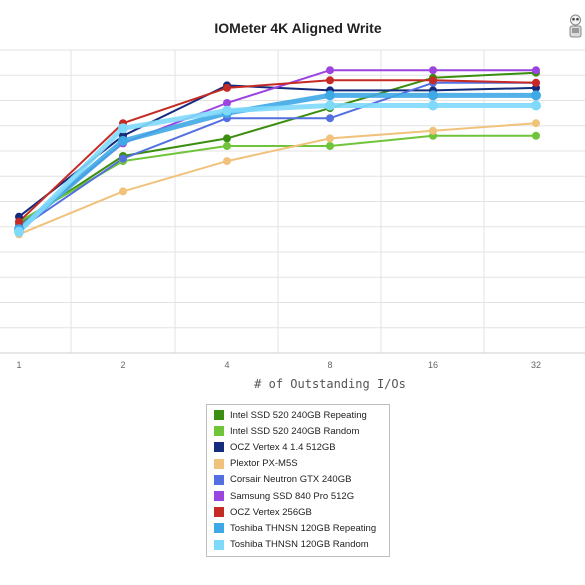 The width and height of the screenshot is (585, 585). I want to click on legend-label: Intel SSD 520 240GB Repeating, so click(298, 415).